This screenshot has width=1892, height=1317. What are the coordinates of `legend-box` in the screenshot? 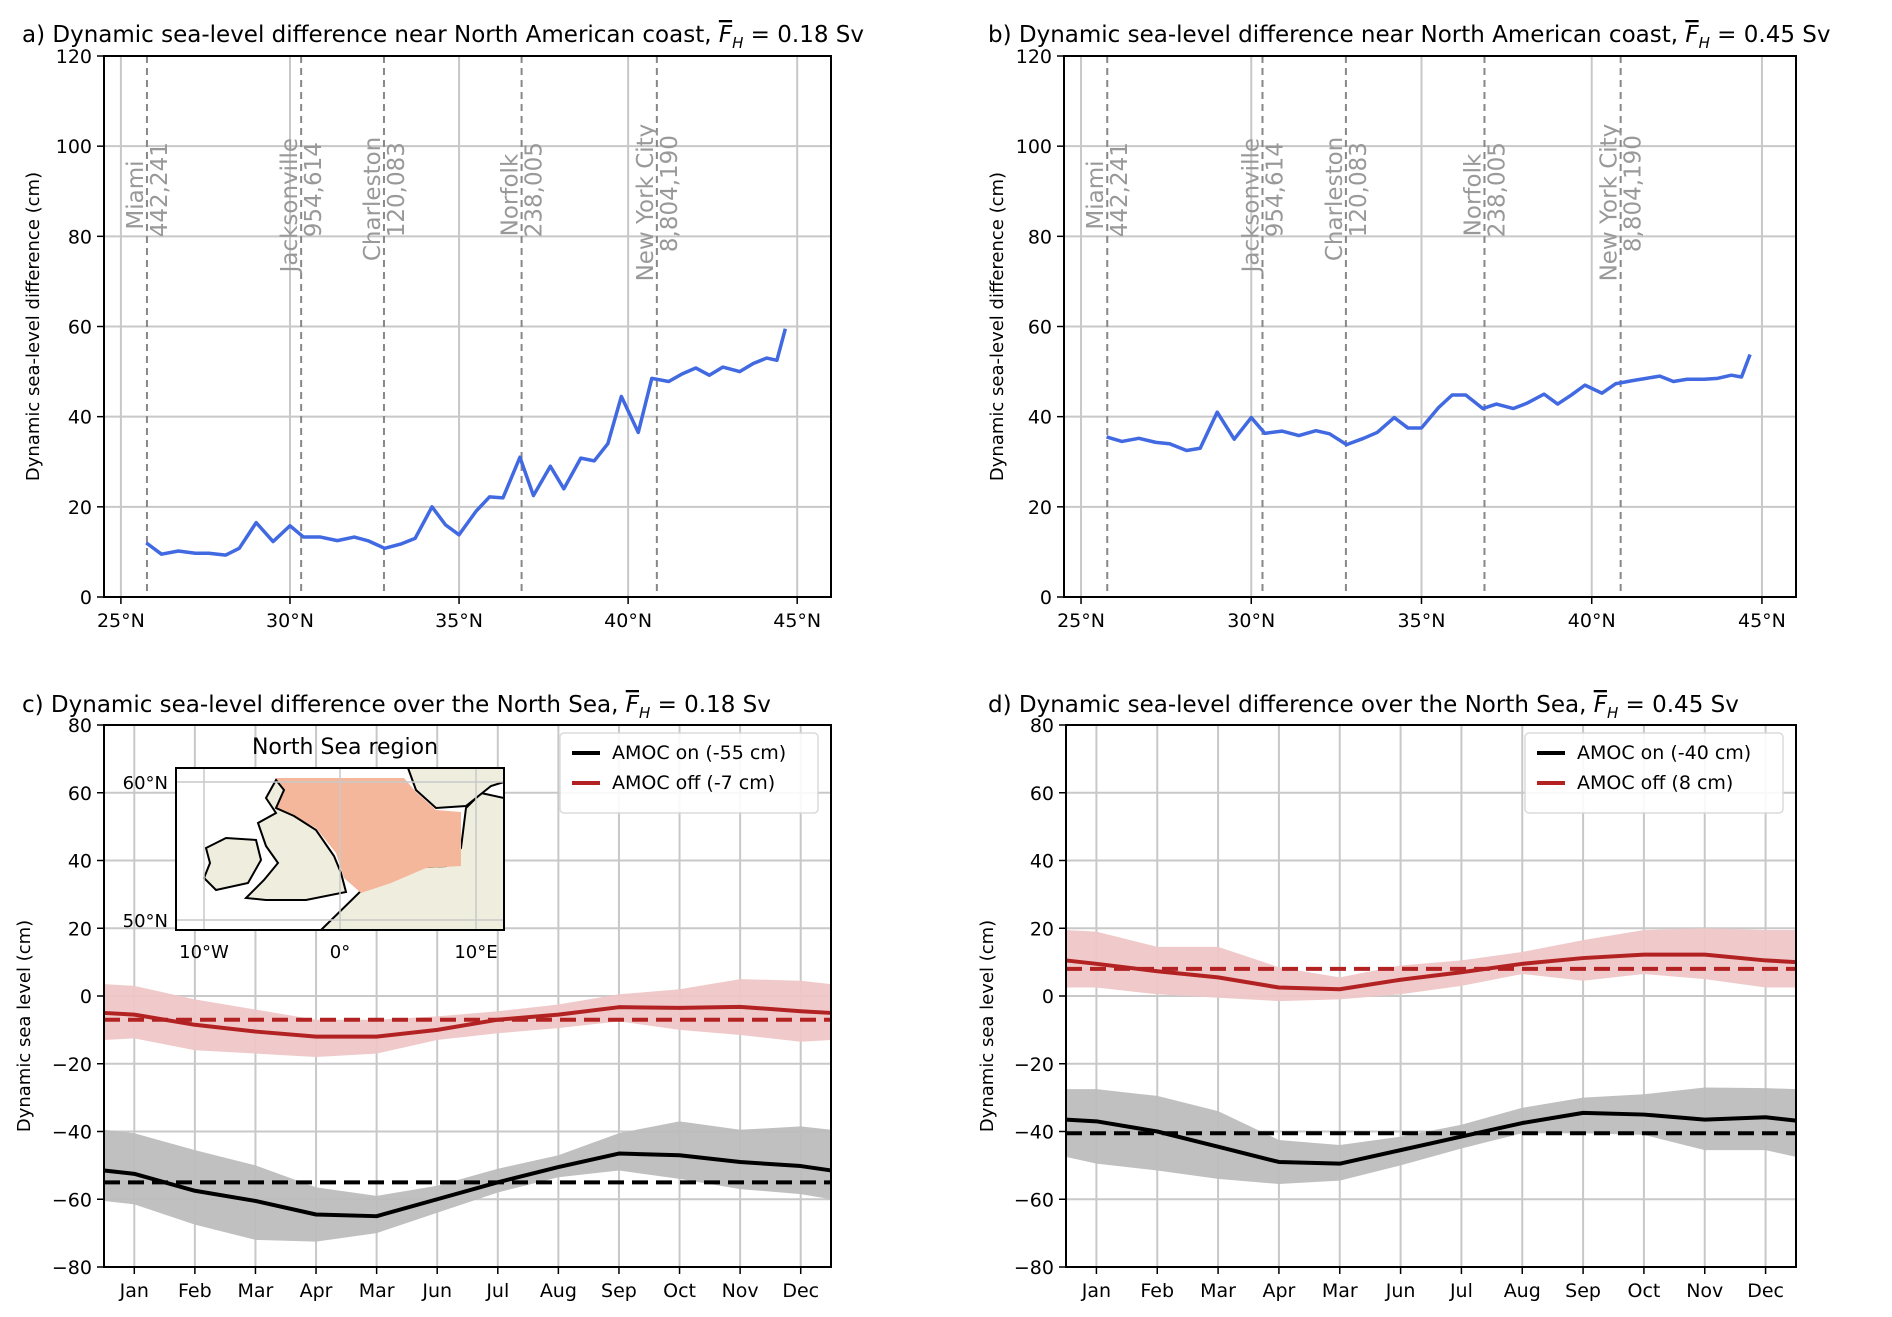 It's located at (1654, 773).